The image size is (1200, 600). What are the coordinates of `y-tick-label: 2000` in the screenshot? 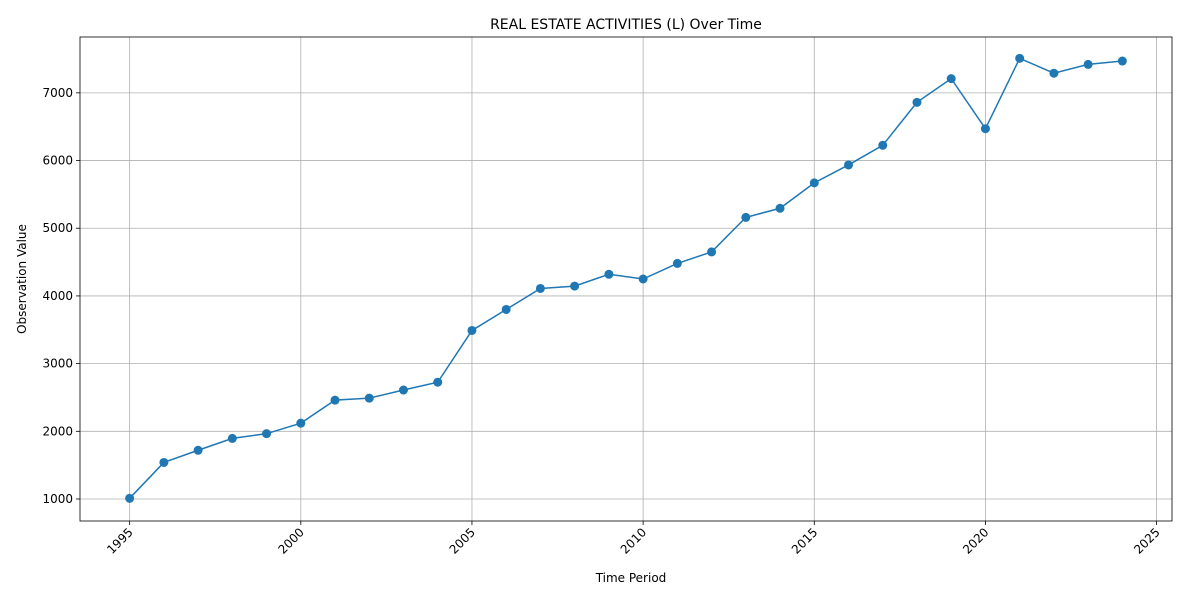 It's located at (57, 431).